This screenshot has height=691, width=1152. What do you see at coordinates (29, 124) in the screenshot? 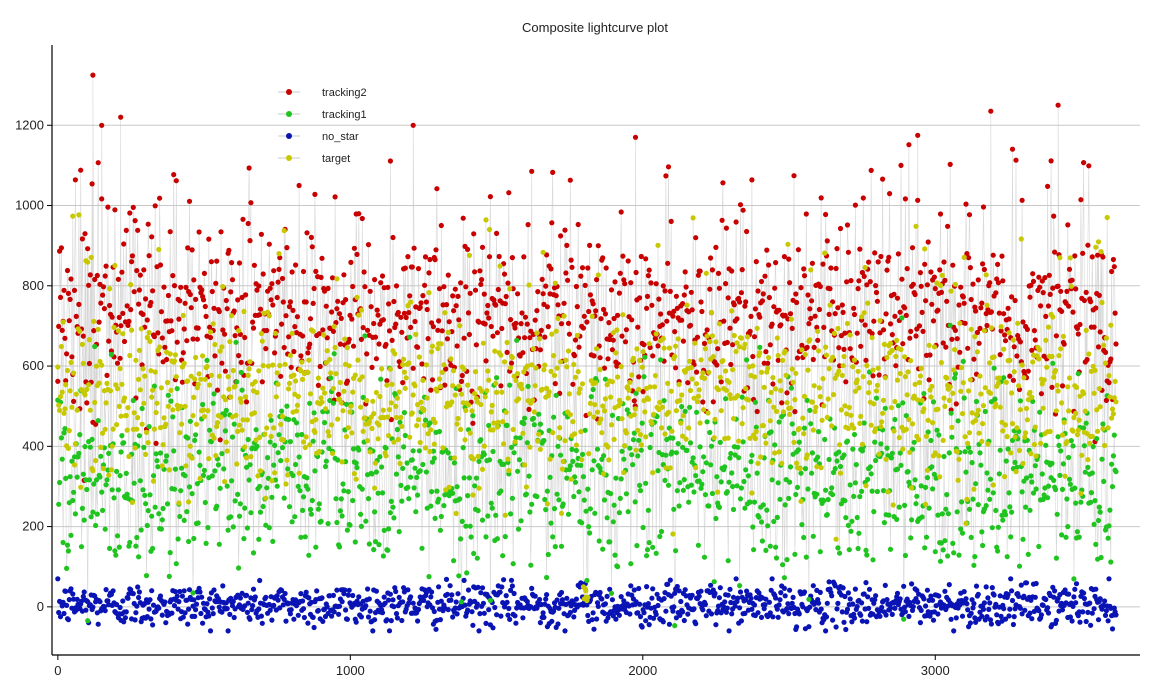
I see `y-tick-label: 1200` at bounding box center [29, 124].